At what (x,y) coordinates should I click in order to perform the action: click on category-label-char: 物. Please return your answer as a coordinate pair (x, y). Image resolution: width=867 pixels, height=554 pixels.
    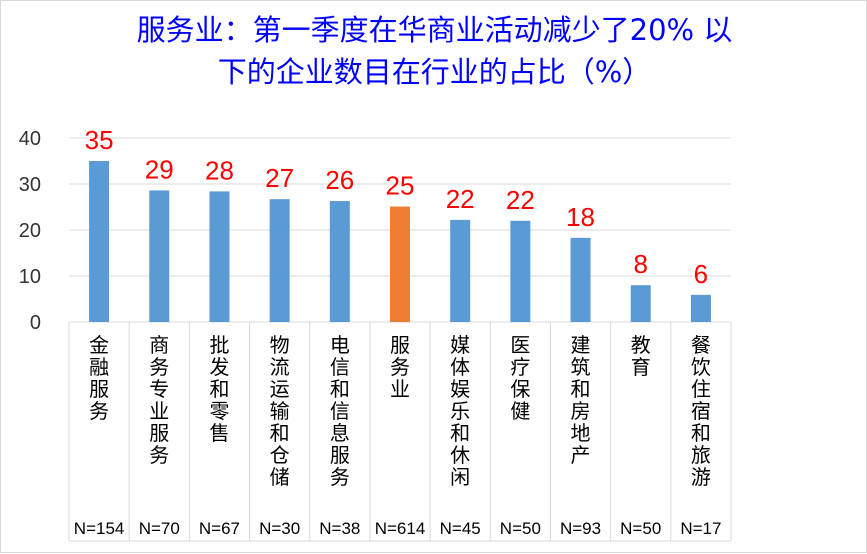
    Looking at the image, I should click on (280, 345).